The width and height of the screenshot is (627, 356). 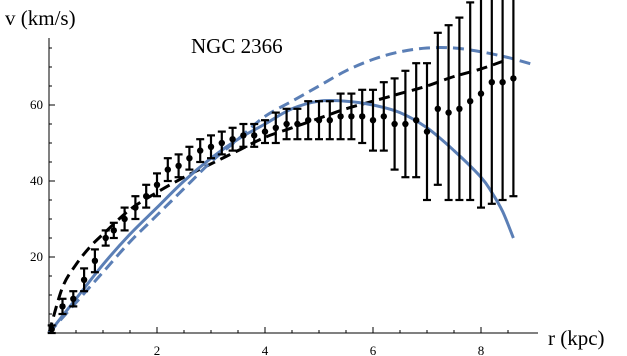 What do you see at coordinates (237, 46) in the screenshot?
I see `chart-title: NGC 2366` at bounding box center [237, 46].